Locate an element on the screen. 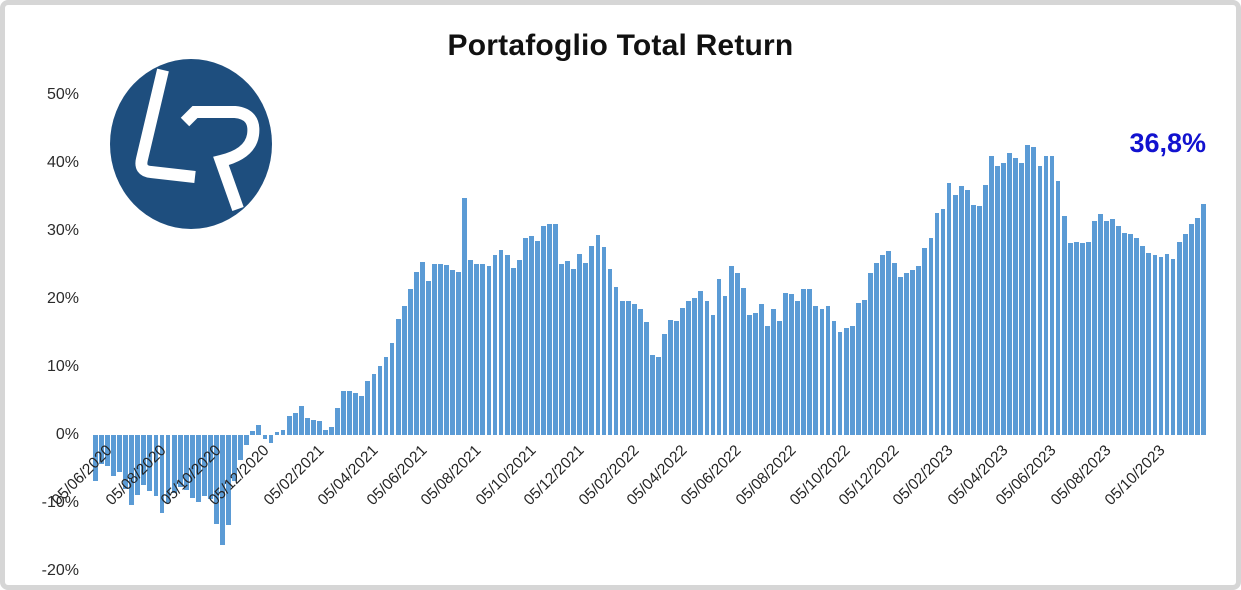 Image resolution: width=1241 pixels, height=590 pixels. y-axis-tick-label: 40% is located at coordinates (62, 162).